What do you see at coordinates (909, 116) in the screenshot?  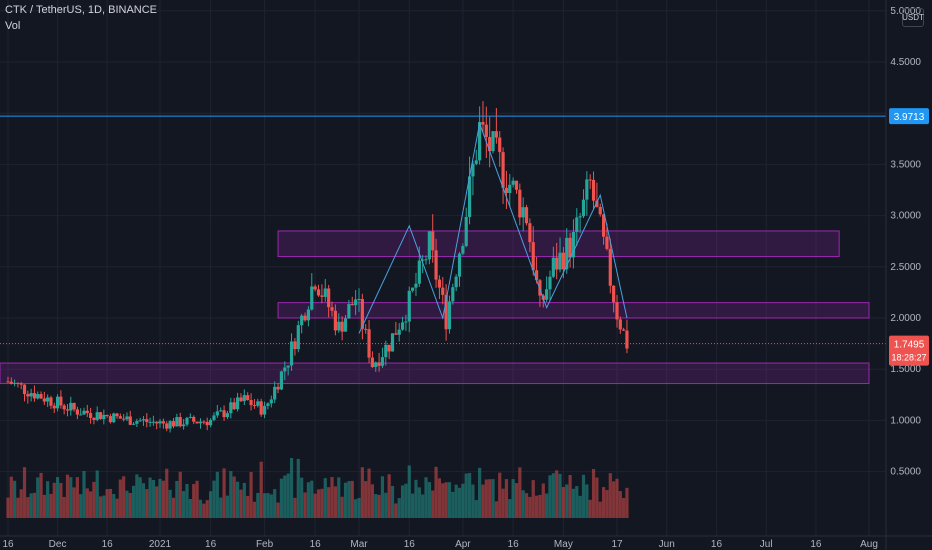 I see `resistance-price-badge` at bounding box center [909, 116].